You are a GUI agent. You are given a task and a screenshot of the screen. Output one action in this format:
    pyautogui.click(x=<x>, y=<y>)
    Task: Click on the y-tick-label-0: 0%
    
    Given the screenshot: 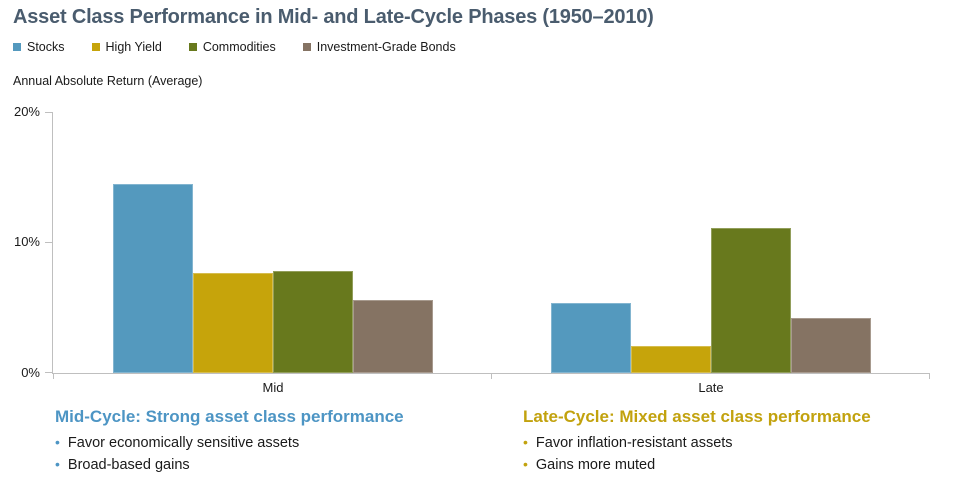 What is the action you would take?
    pyautogui.click(x=30, y=372)
    